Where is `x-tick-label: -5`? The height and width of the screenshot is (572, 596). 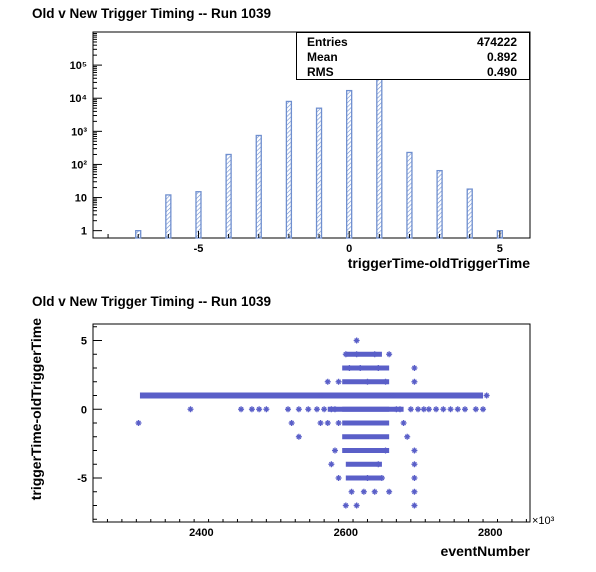
x-tick-label: -5 is located at coordinates (199, 249).